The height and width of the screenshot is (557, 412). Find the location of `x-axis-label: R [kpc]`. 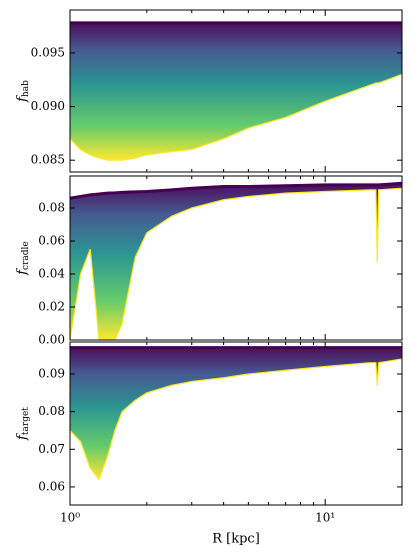

x-axis-label: R [kpc] is located at coordinates (236, 539).